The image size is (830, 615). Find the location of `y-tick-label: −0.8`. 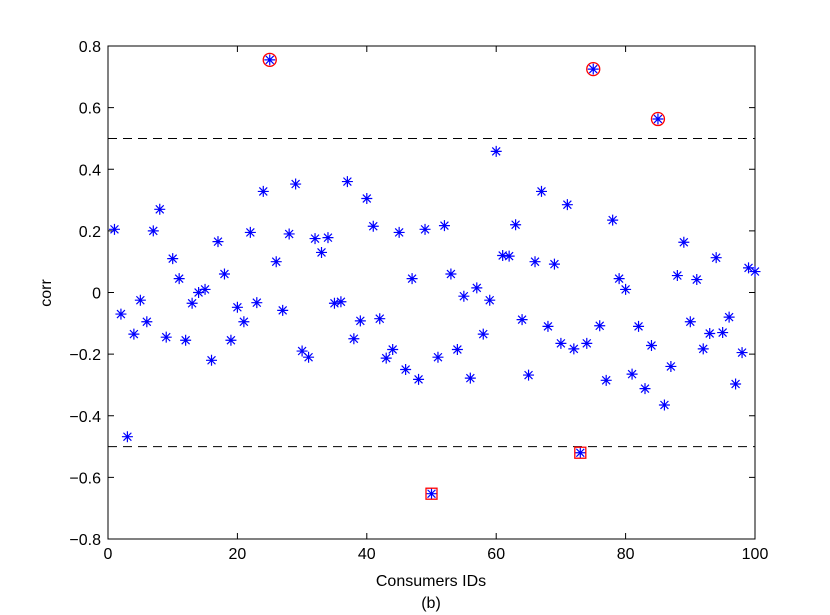

y-tick-label: −0.8 is located at coordinates (85, 540).